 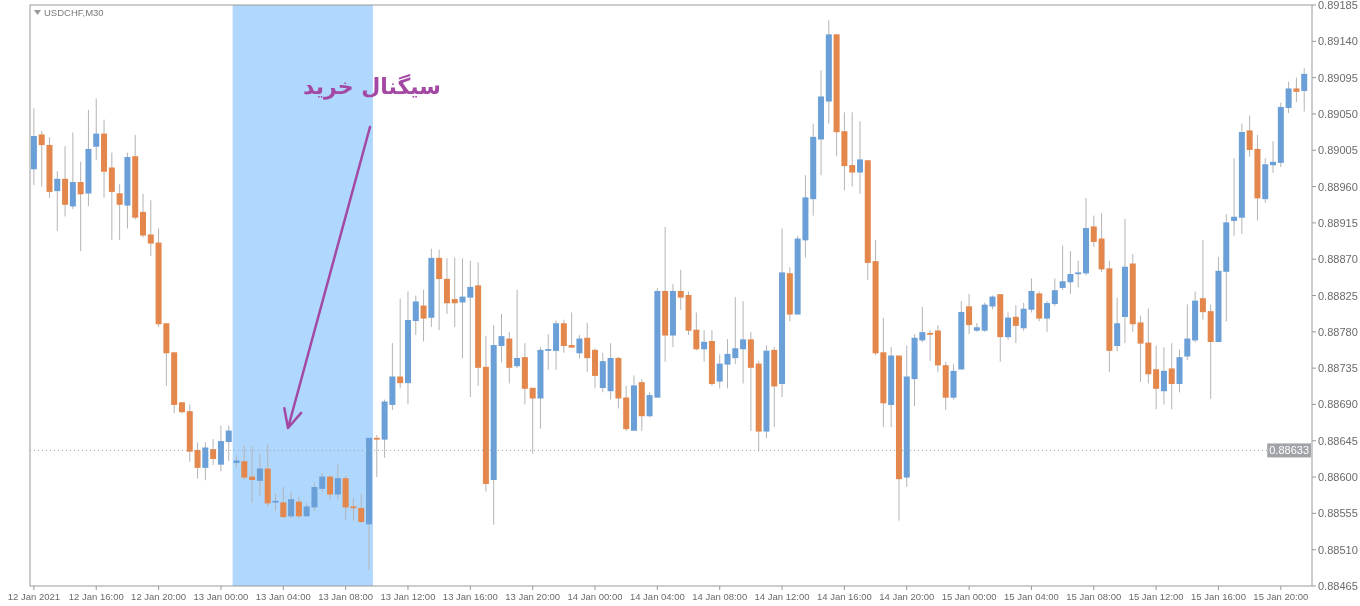 I want to click on x-tick-label: 15 Jan 16:00, so click(x=1218, y=596).